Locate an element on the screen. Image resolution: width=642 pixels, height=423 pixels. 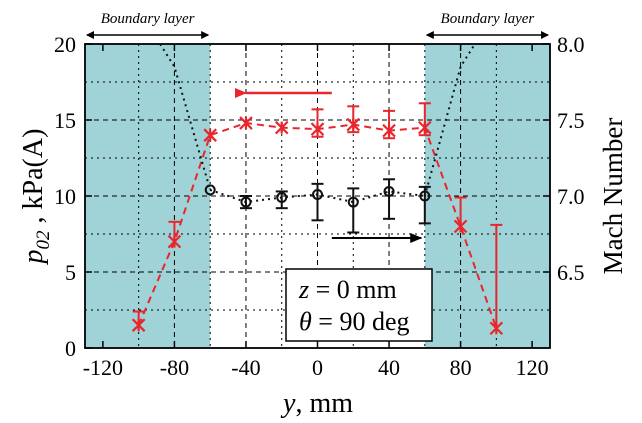
y-left-tick-label: 5 is located at coordinates (70, 272).